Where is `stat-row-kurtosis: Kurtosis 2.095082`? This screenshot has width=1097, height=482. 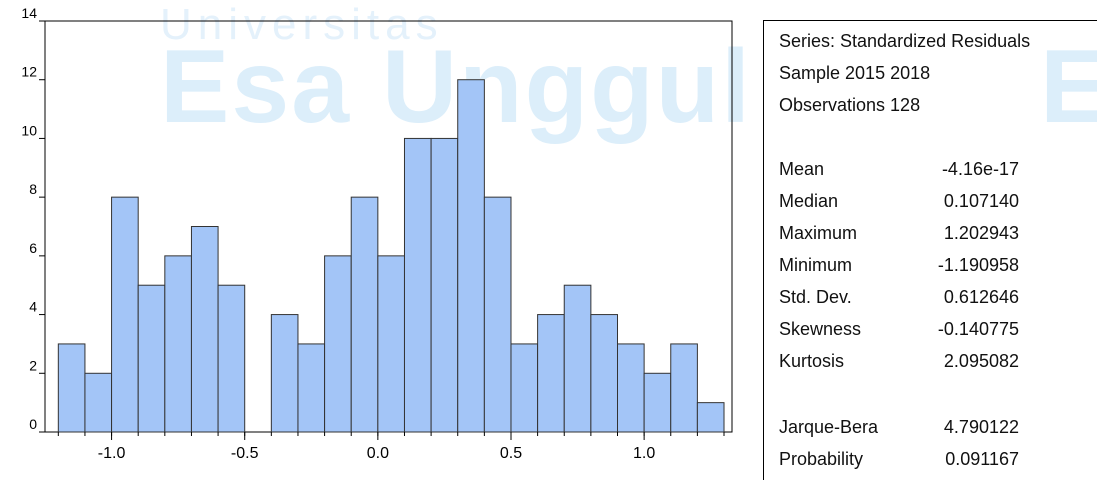 stat-row-kurtosis: Kurtosis 2.095082 is located at coordinates (899, 363).